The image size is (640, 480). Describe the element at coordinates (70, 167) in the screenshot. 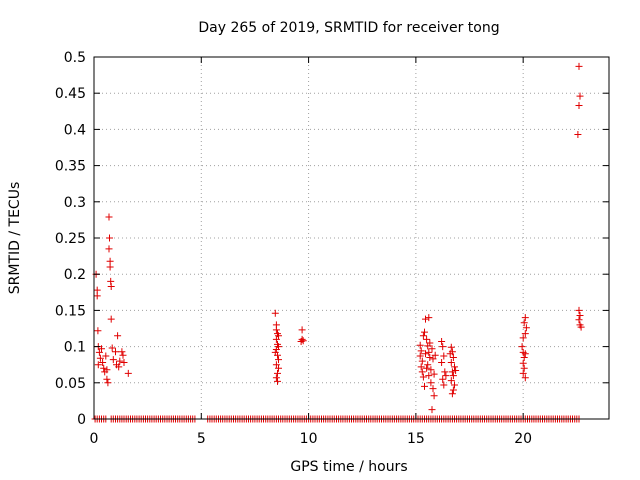

I see `y-tick-label: 0.35` at that location.